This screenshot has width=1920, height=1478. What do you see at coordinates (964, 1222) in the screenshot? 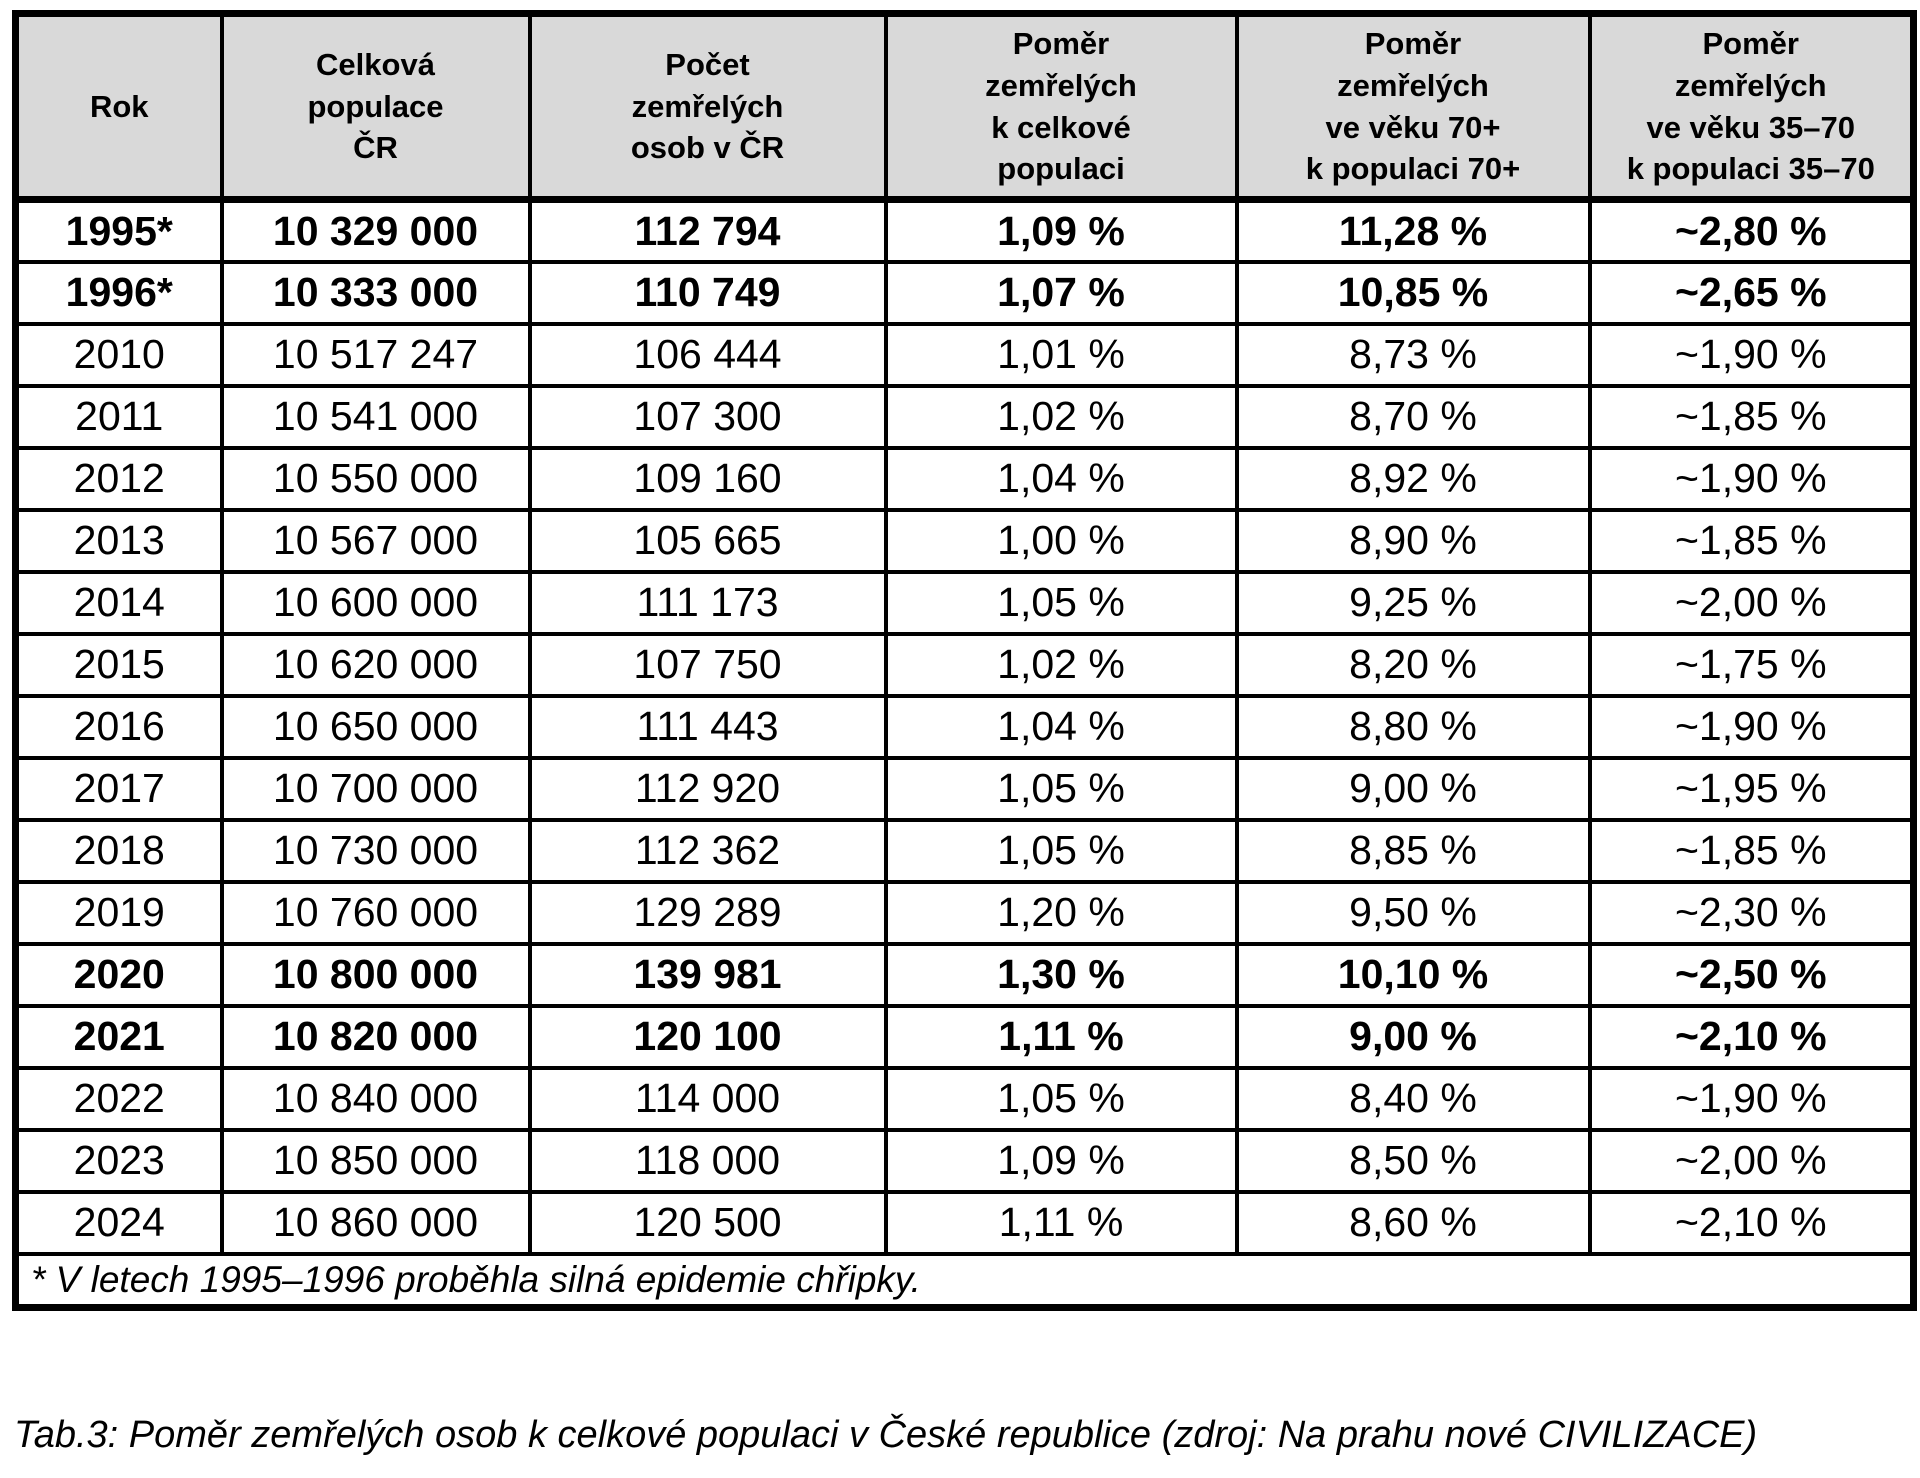
I see `table-row: 2024 10 860 000 120 500 1,11 % 8,60 % ~2,10 %` at bounding box center [964, 1222].